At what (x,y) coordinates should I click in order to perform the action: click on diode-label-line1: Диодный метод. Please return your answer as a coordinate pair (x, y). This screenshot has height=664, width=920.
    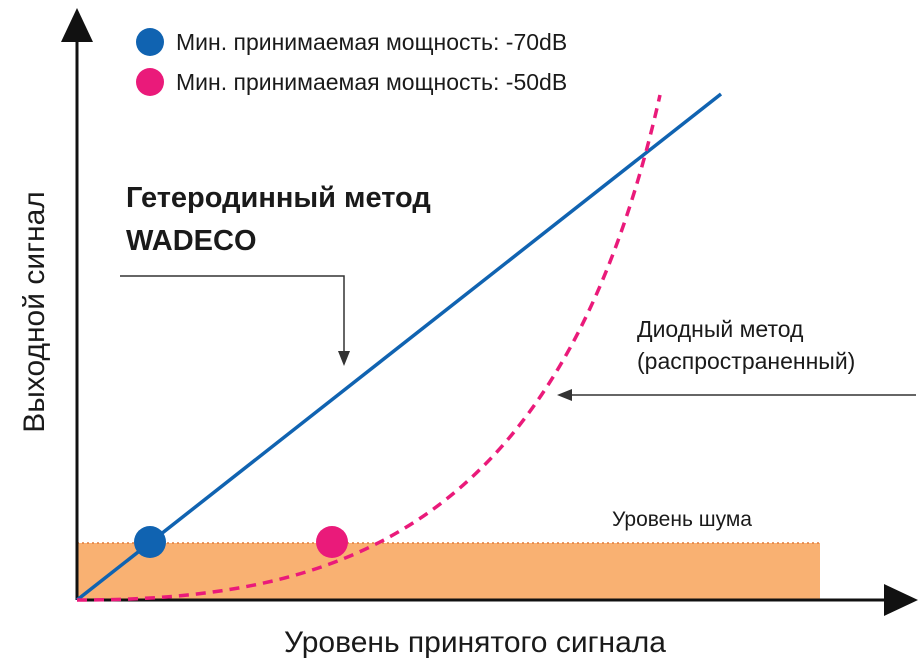
    Looking at the image, I should click on (720, 329).